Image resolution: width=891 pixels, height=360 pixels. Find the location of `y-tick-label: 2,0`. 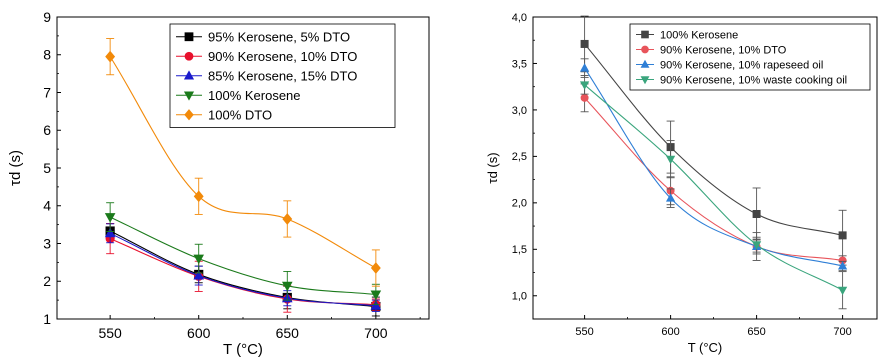

y-tick-label: 2,0 is located at coordinates (519, 204).